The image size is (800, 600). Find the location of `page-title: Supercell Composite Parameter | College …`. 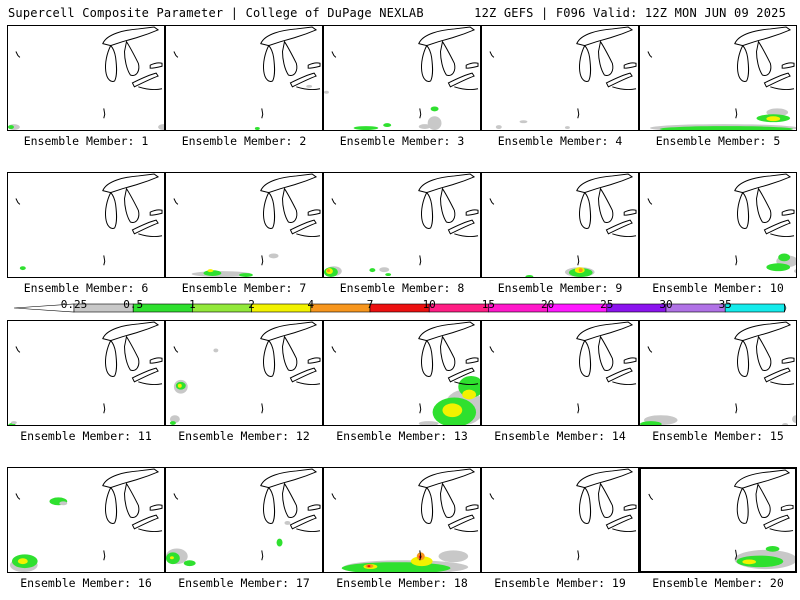

page-title: Supercell Composite Parameter | College … is located at coordinates (216, 13).